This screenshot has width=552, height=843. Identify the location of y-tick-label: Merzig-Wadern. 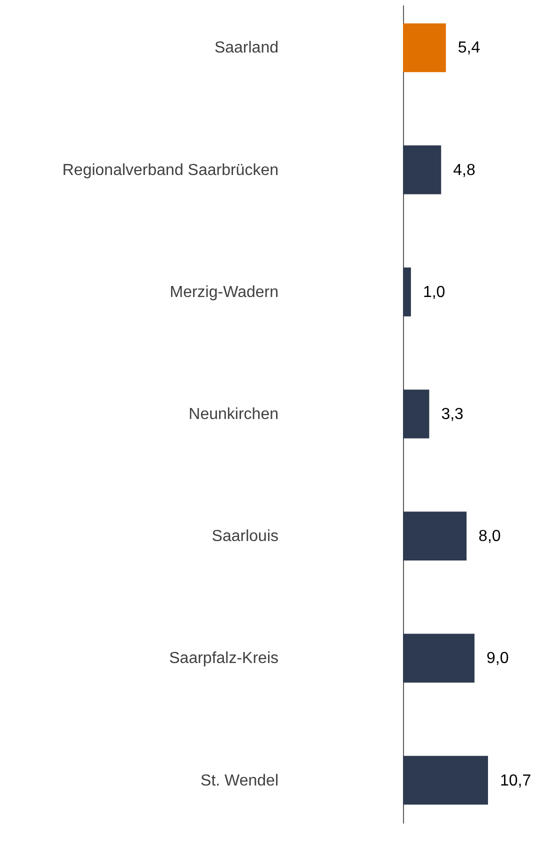
(224, 292).